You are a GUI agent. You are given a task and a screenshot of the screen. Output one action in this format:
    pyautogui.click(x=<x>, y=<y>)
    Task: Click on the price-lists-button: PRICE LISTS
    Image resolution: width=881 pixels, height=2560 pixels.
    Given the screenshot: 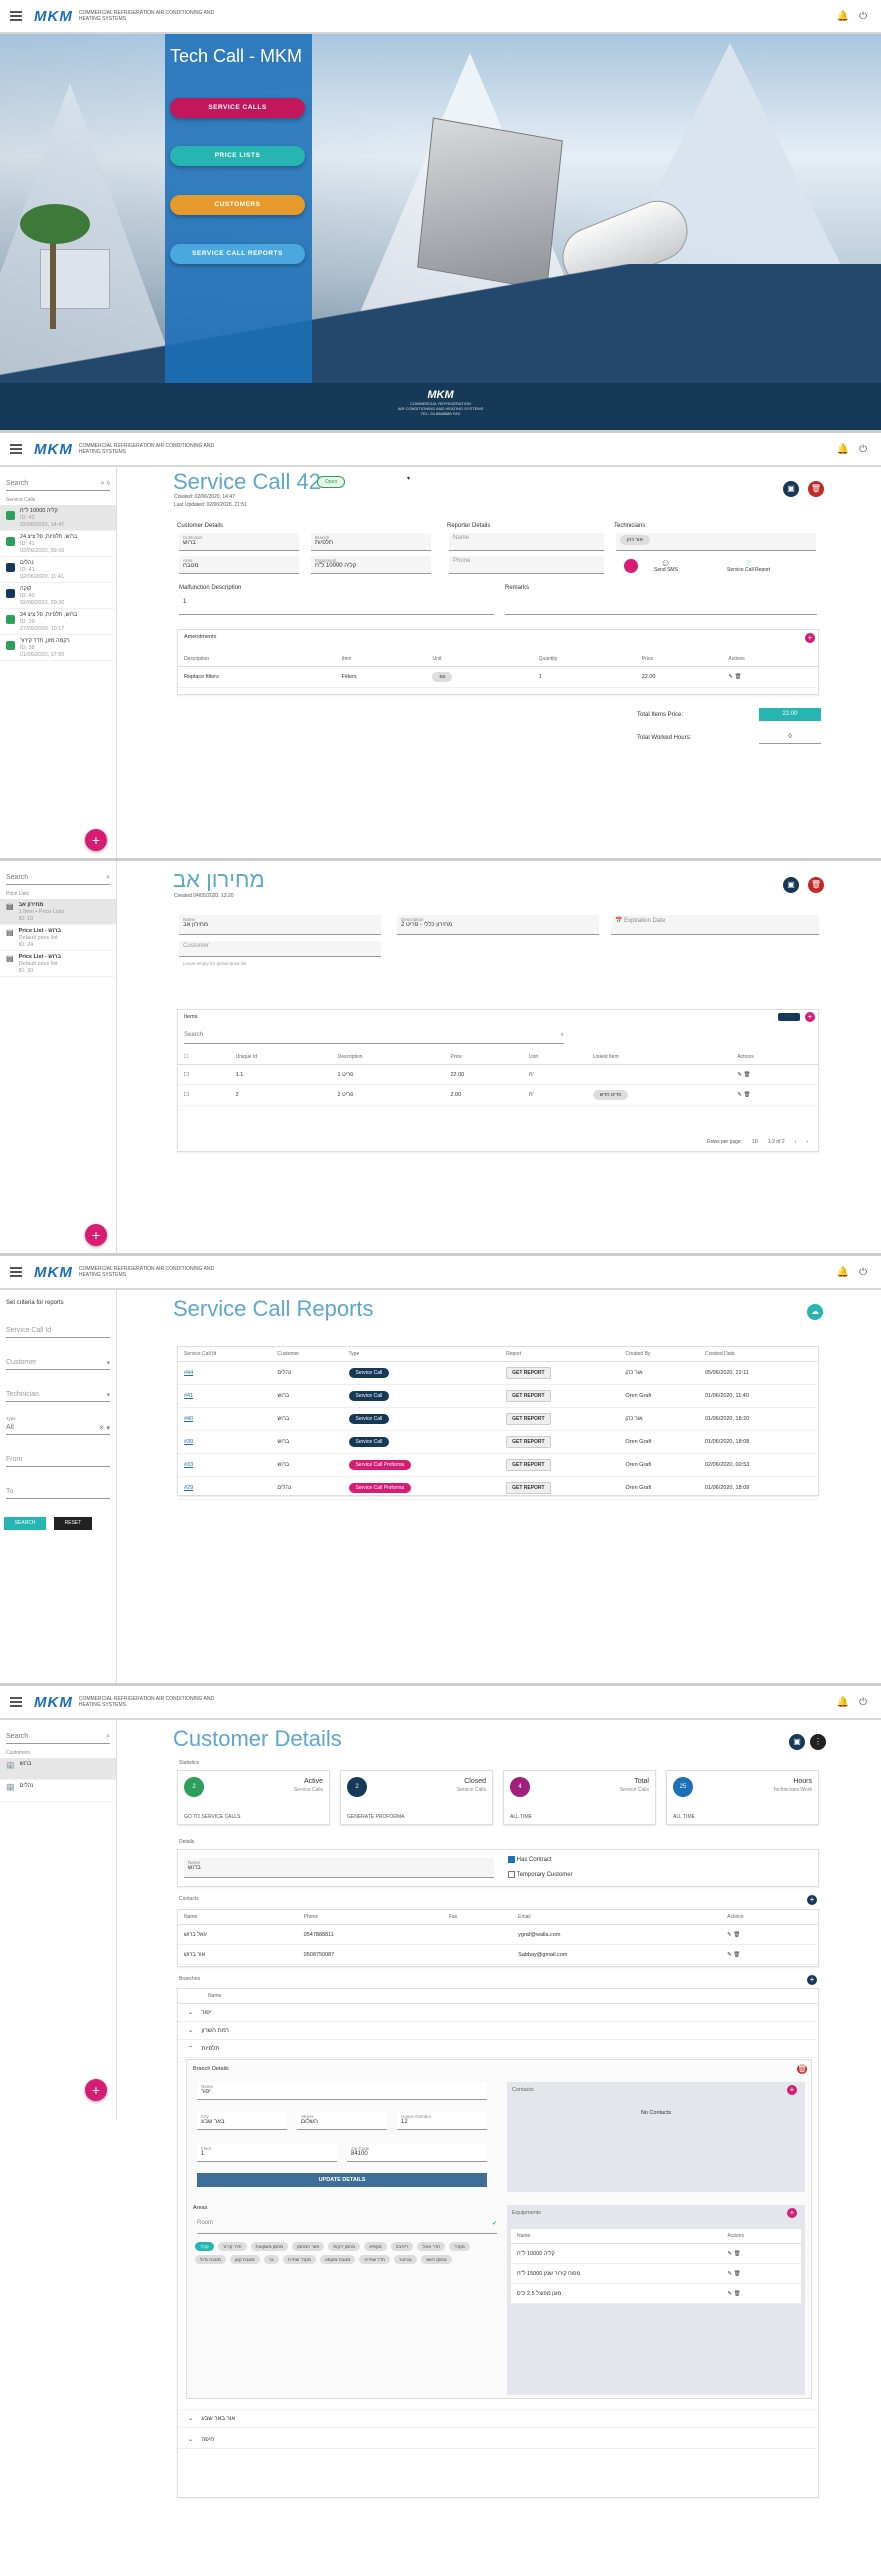 What is the action you would take?
    pyautogui.click(x=237, y=156)
    